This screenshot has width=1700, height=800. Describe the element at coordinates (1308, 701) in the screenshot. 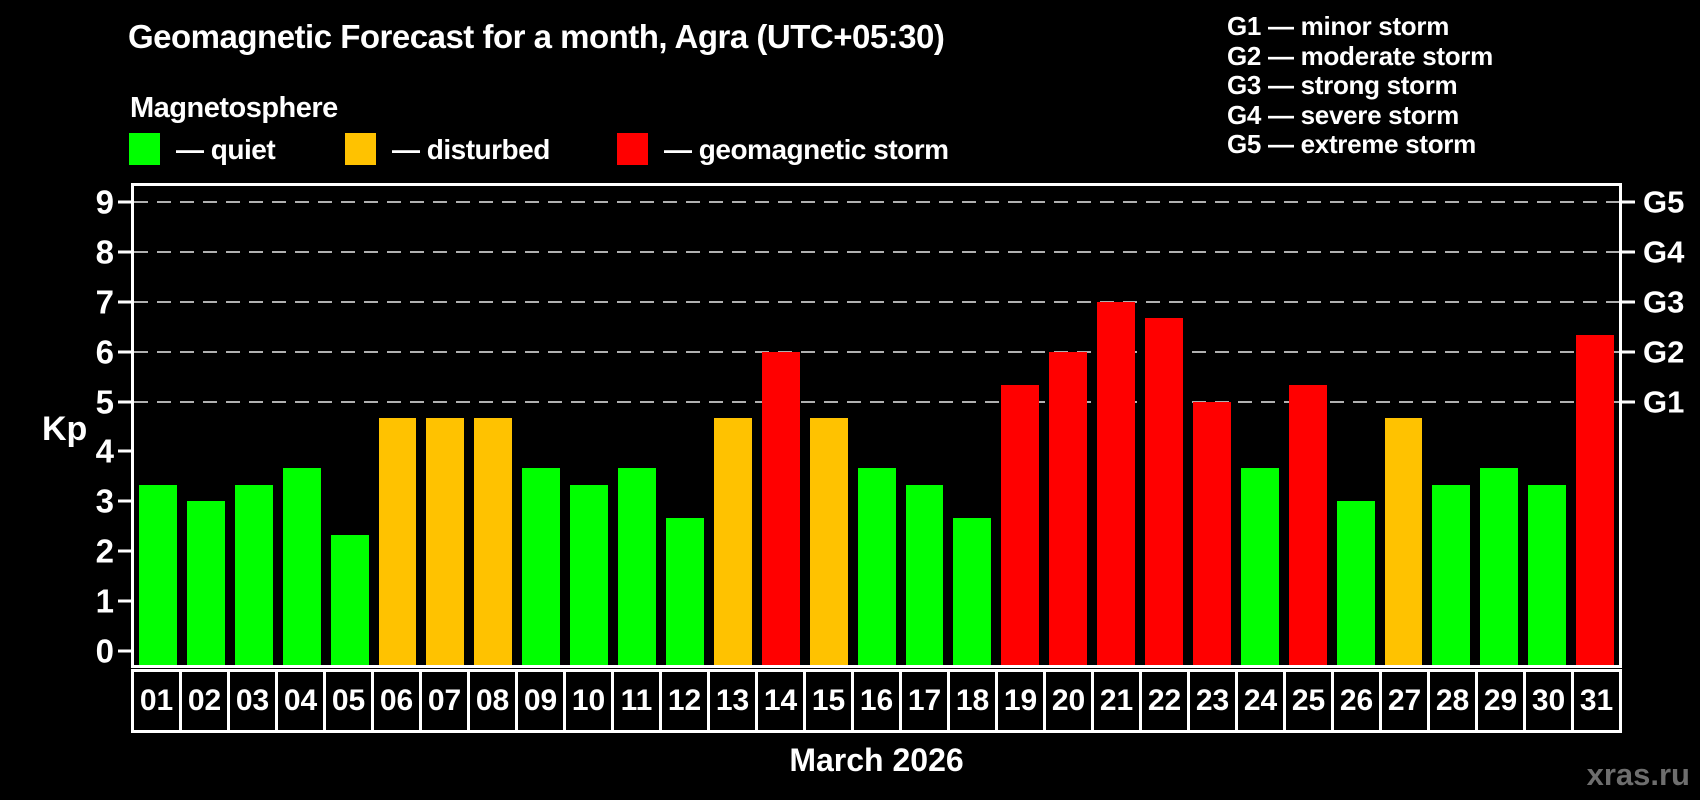

I see `day-cell-25: 25` at that location.